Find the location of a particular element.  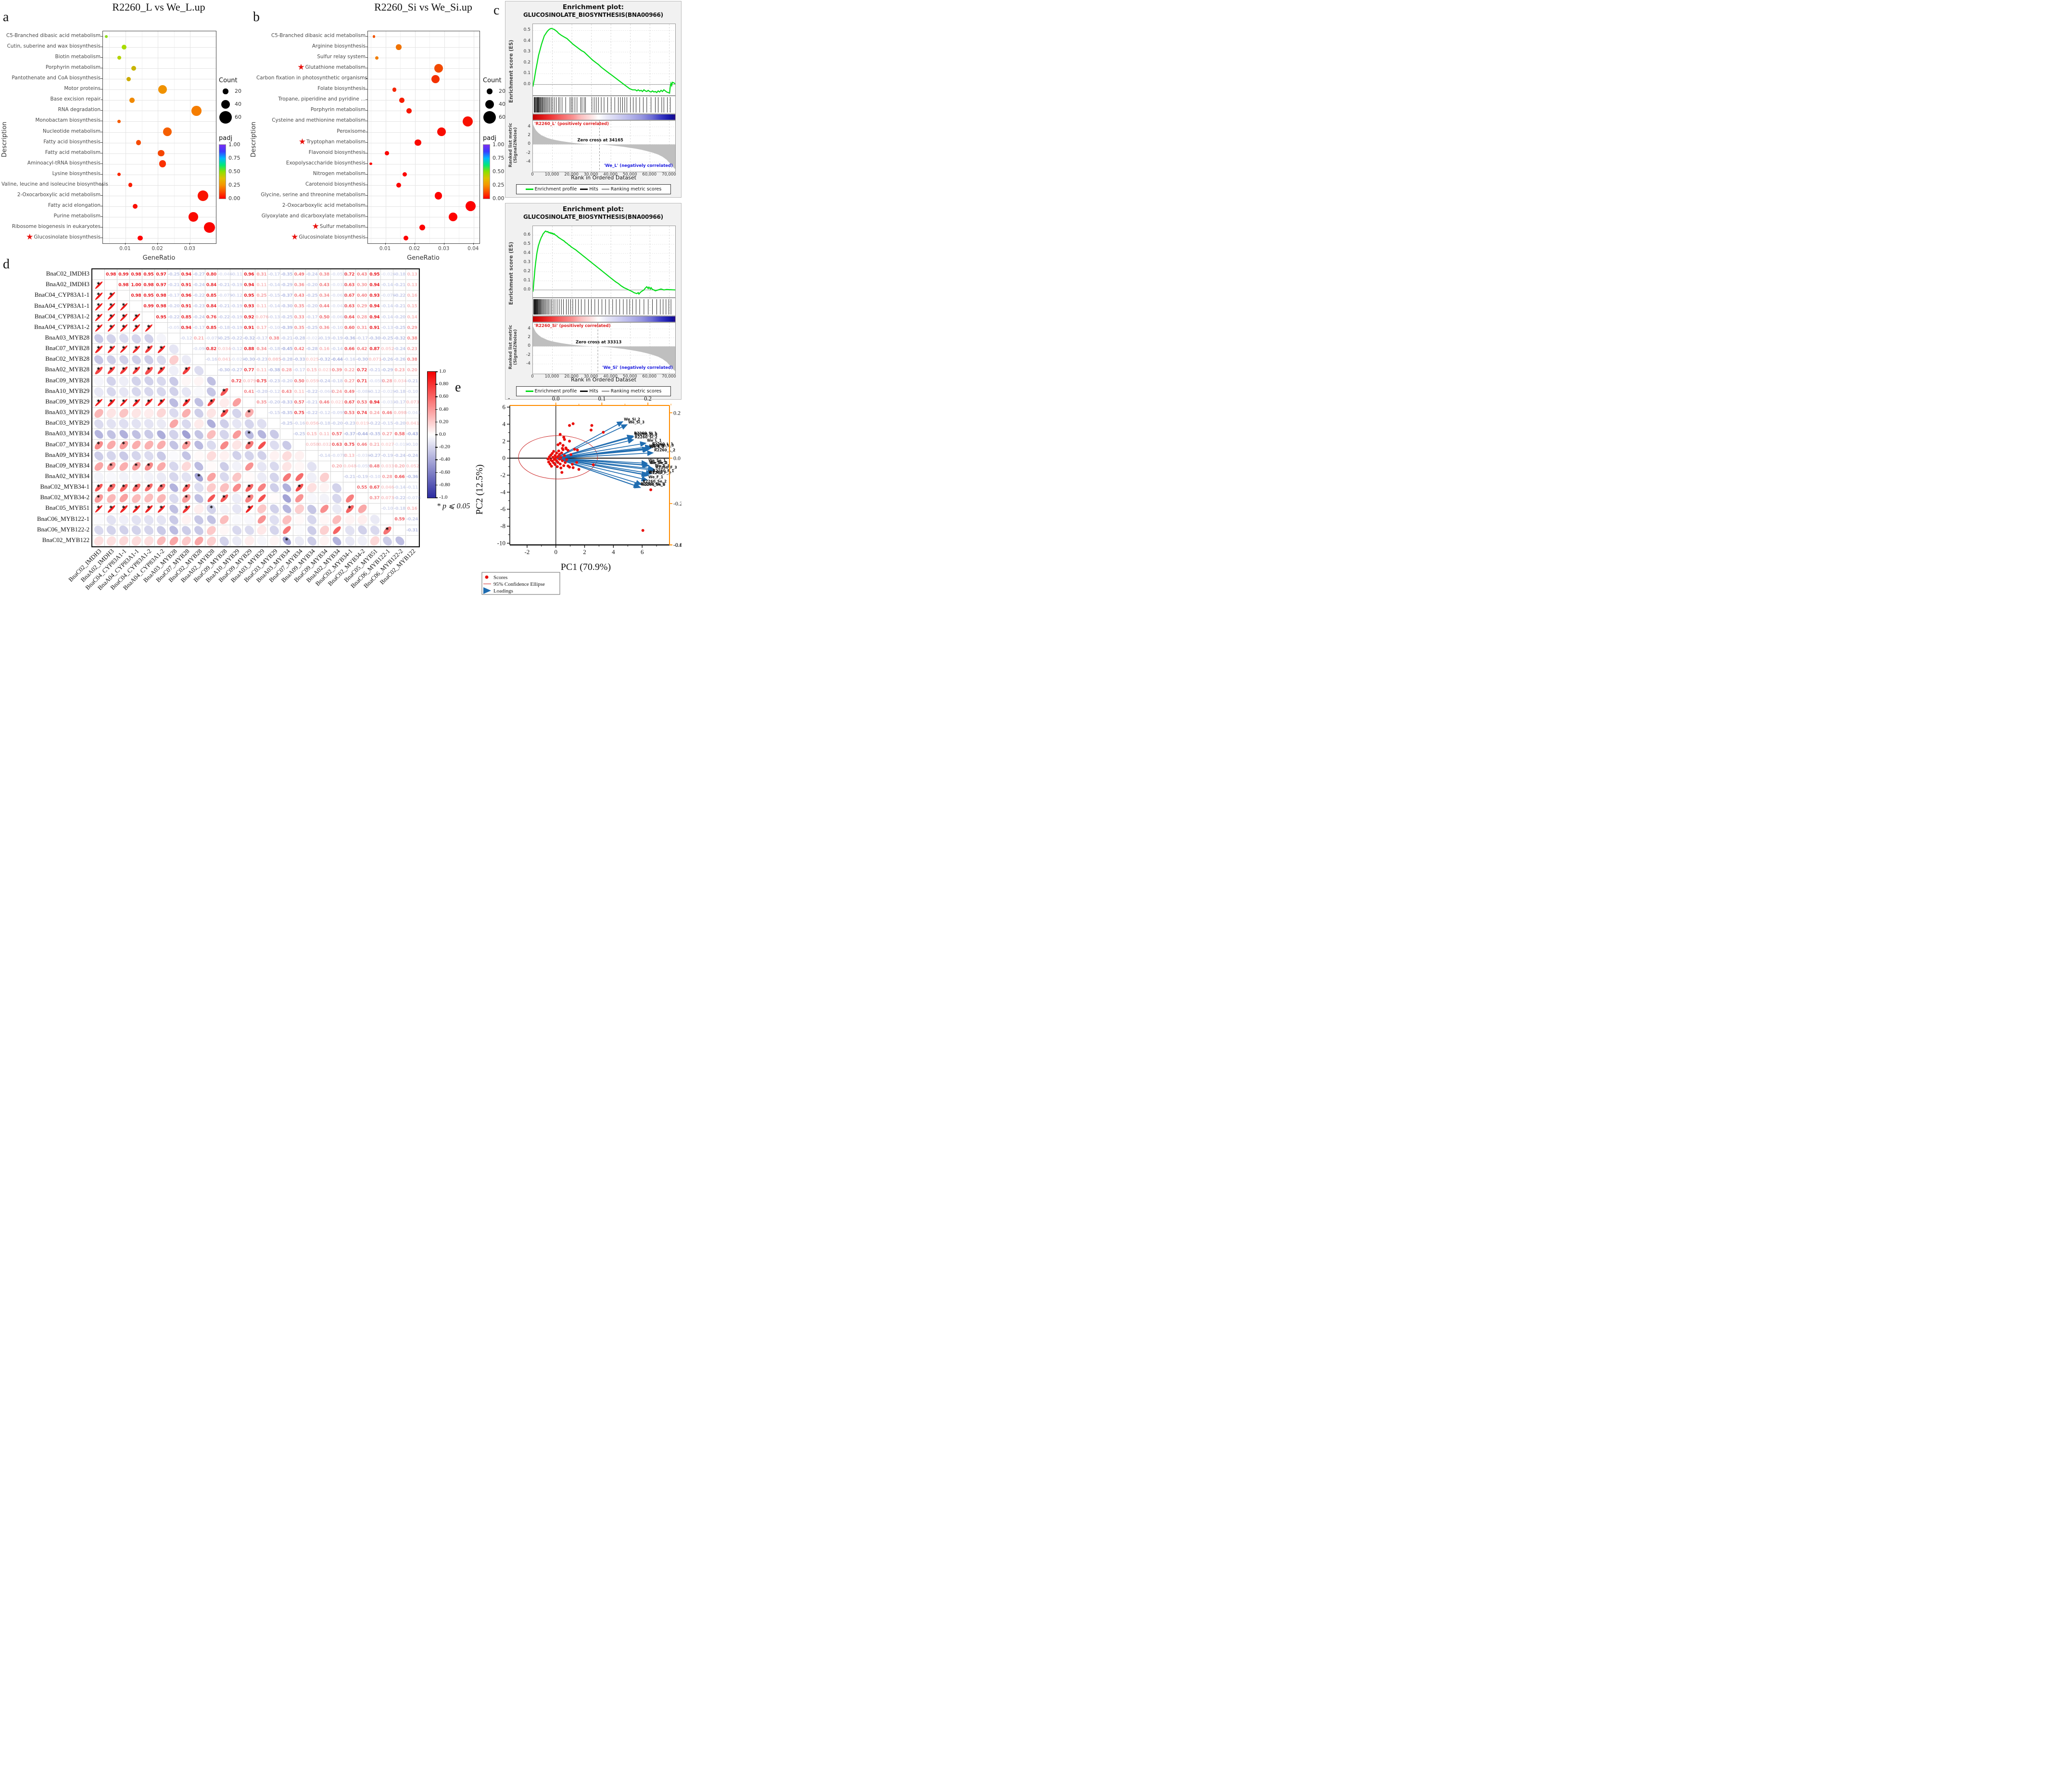

correlation-value: 0.29 is located at coordinates (362, 307).